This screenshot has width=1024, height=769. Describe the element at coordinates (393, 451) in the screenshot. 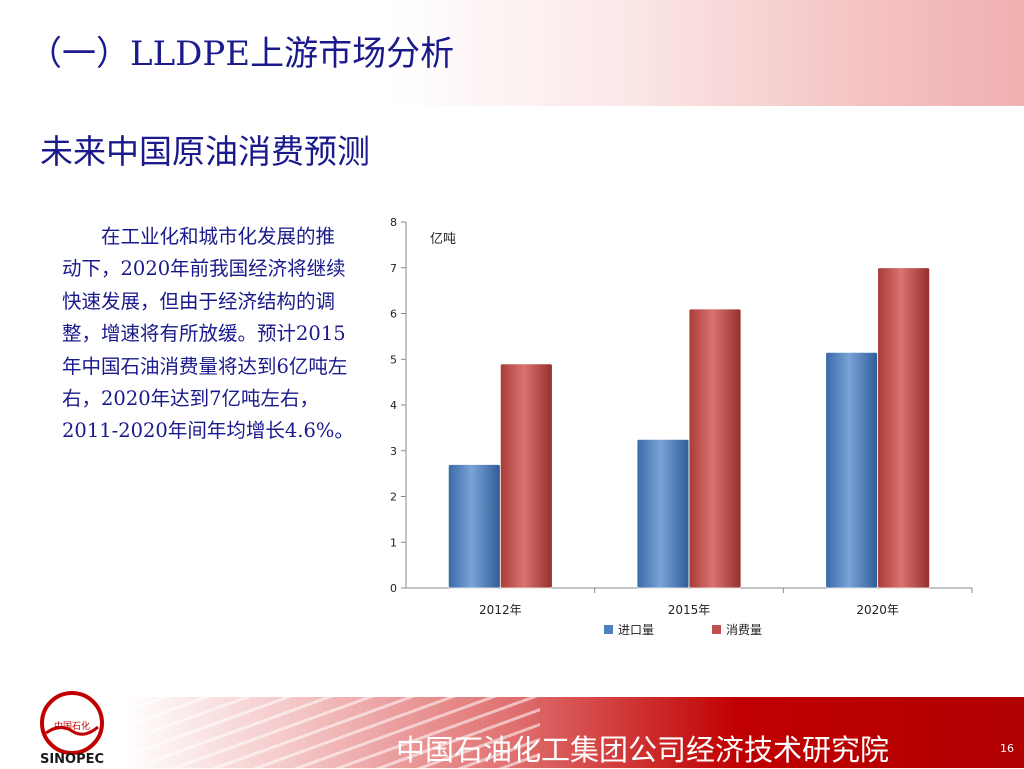

I see `y-tick-label: 3` at that location.